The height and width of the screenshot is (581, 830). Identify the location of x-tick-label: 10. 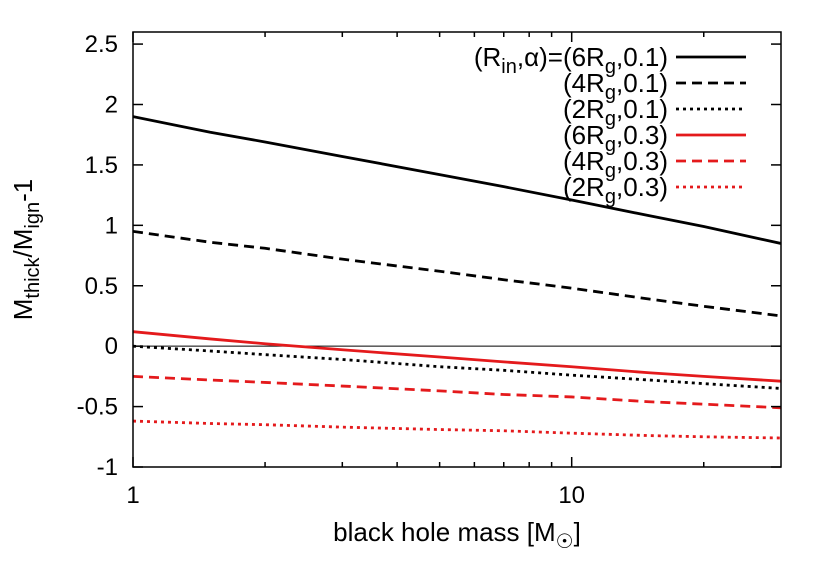
(571, 495).